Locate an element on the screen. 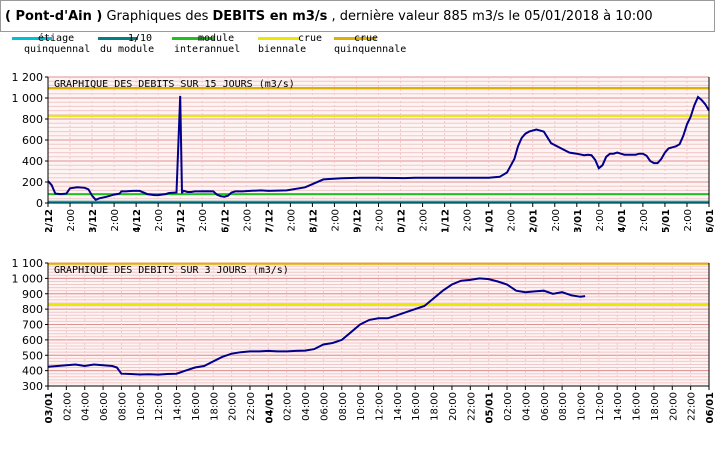 Image resolution: width=717 pixels, height=449 pixels. x-tick-label: 28/12 is located at coordinates (313, 220).